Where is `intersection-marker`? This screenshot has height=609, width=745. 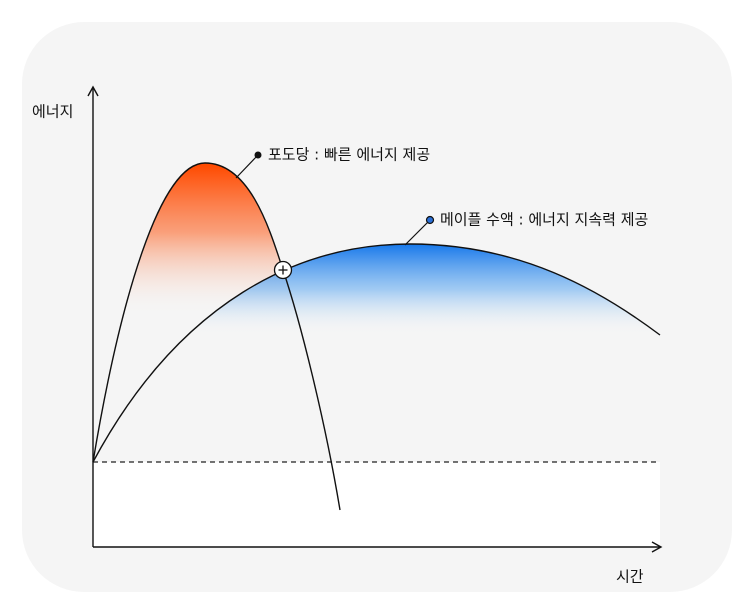
intersection-marker is located at coordinates (283, 270).